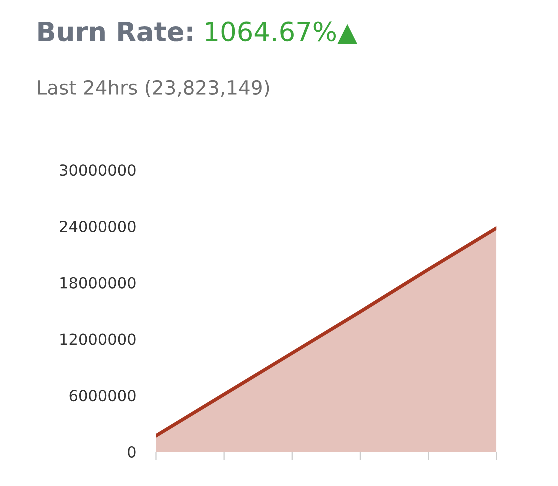 This screenshot has width=558, height=486. Describe the element at coordinates (282, 33) in the screenshot. I see `text: 1064.67%▲` at that location.